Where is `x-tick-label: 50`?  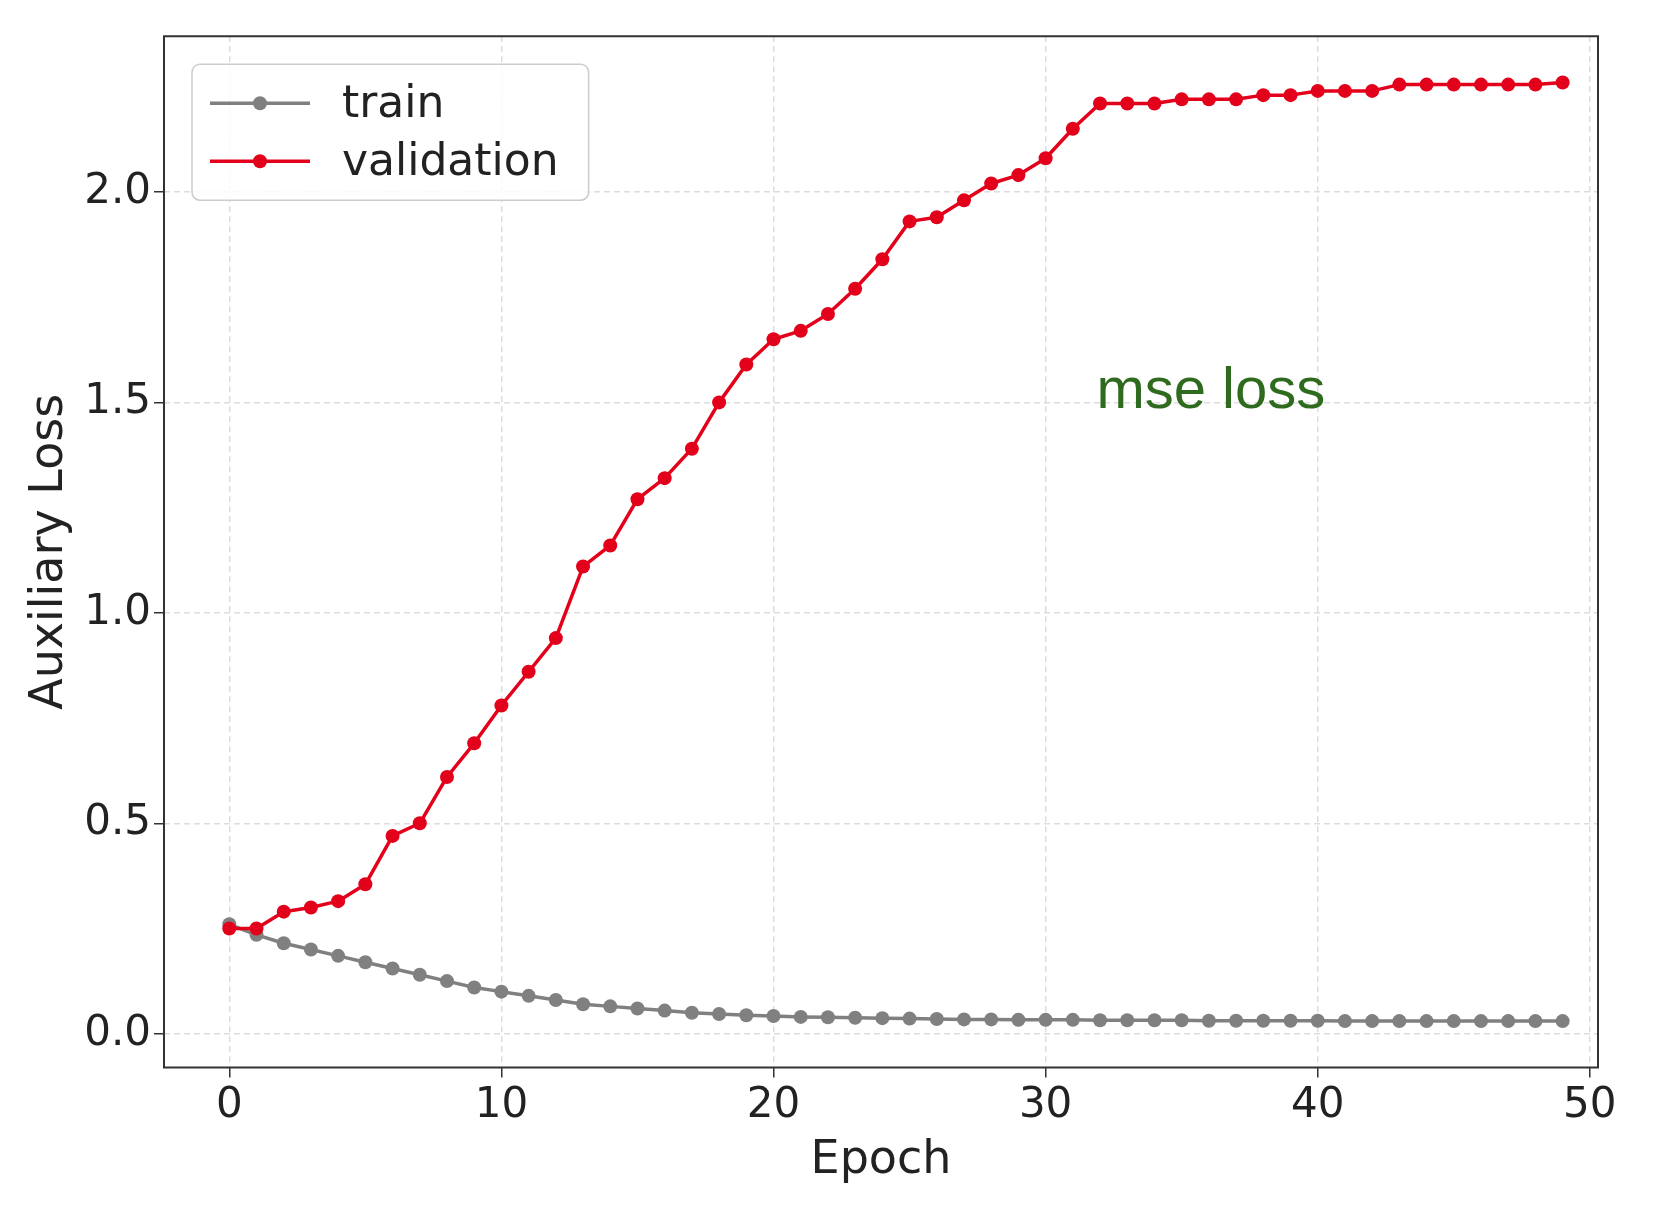 x-tick-label: 50 is located at coordinates (1590, 1102).